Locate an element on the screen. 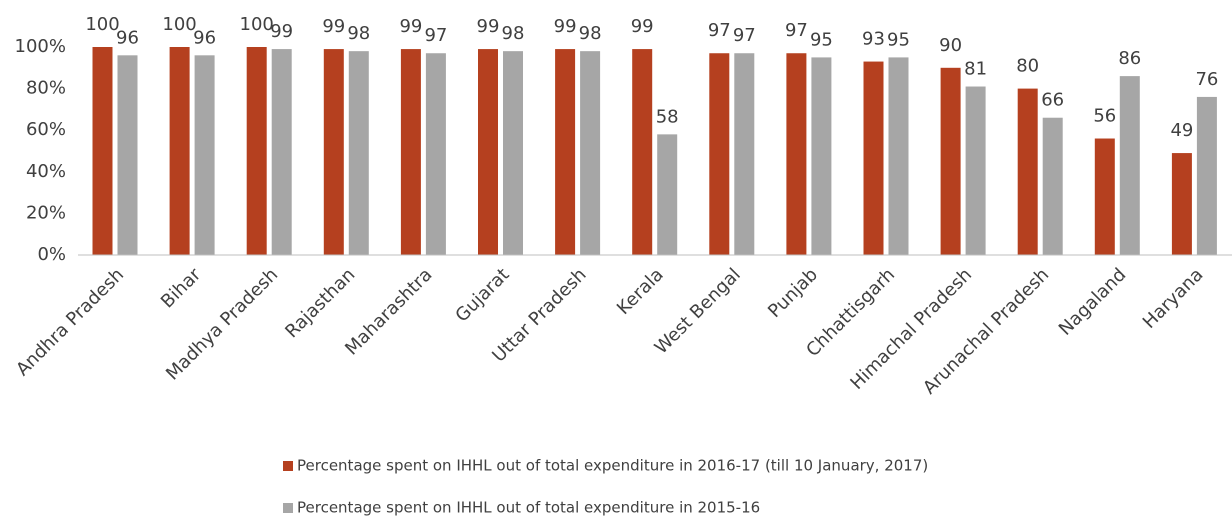  data-label: 86 is located at coordinates (1129, 58).